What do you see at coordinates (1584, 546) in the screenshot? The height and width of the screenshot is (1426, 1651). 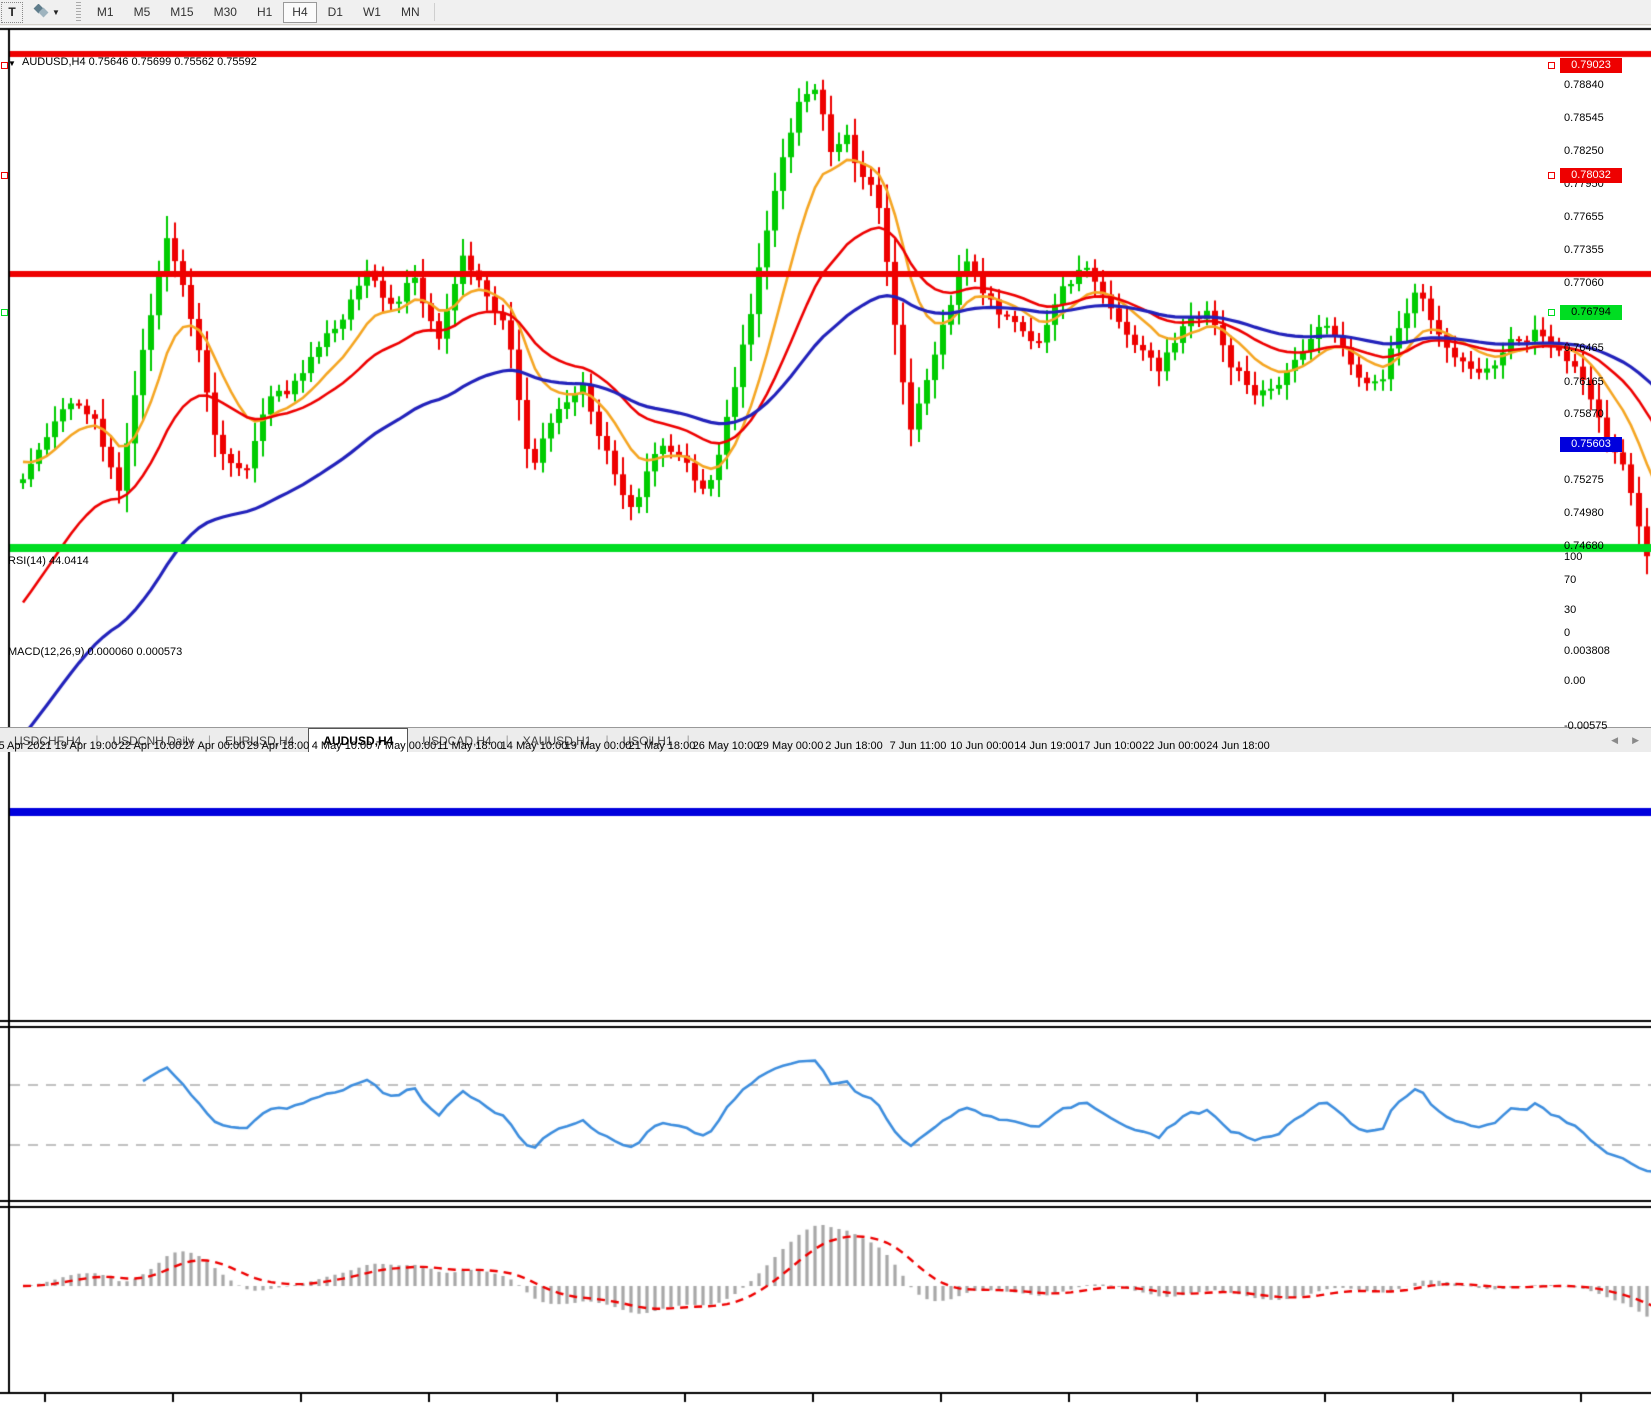 I see `price-tick-label: 0.74680` at bounding box center [1584, 546].